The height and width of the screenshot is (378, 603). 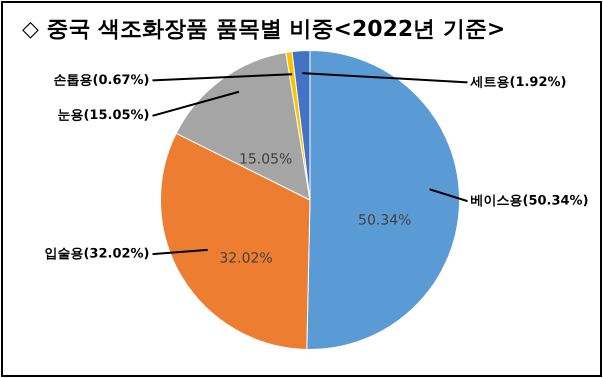 I want to click on slice-label: 베이스용(50.34%), so click(x=529, y=200).